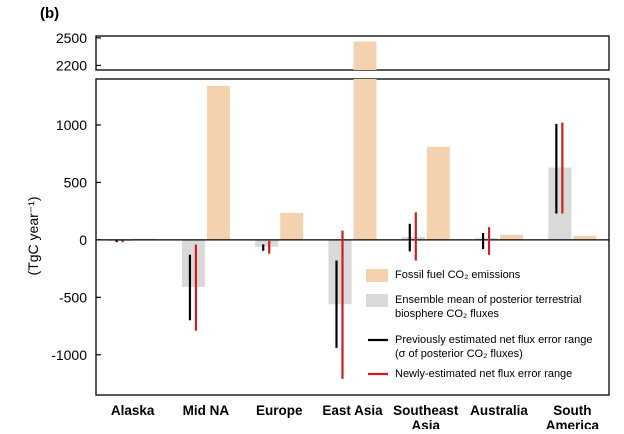 The width and height of the screenshot is (624, 434). I want to click on y-tick-label-upper: 2200, so click(71, 65).